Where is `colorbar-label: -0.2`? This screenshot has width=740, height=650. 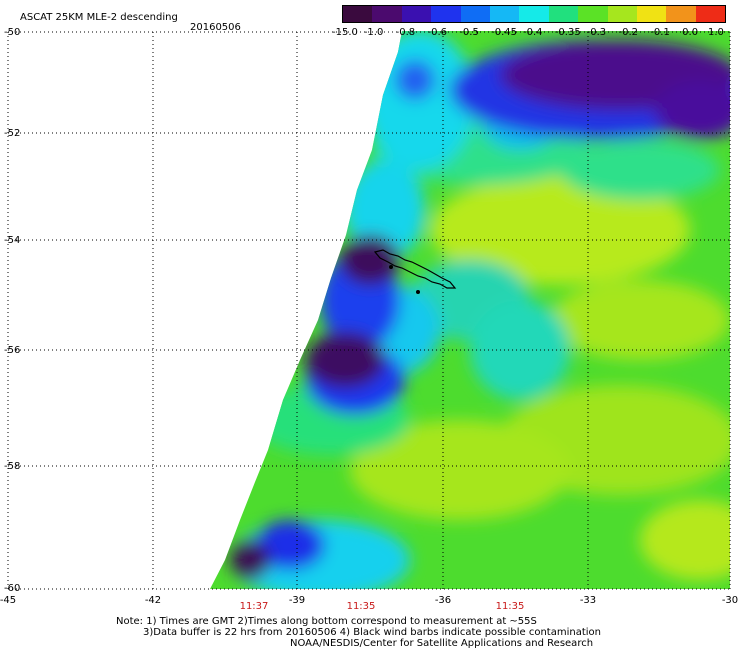
colorbar-label: -0.2 is located at coordinates (628, 32).